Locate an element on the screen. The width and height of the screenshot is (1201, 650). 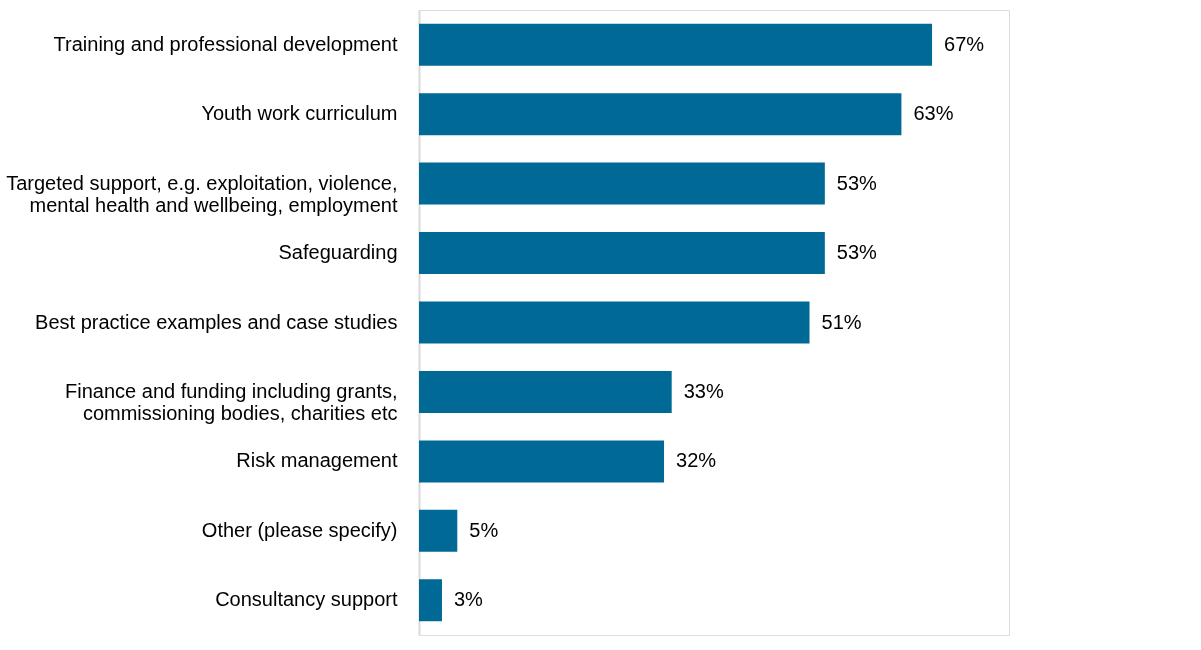
data-label: 32% is located at coordinates (696, 460).